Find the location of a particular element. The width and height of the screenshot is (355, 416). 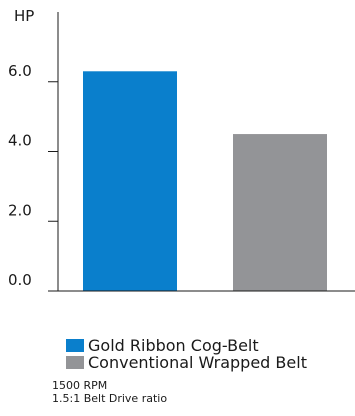

note-drive-ratio: 1.5:1 Belt Drive ratio is located at coordinates (110, 398).